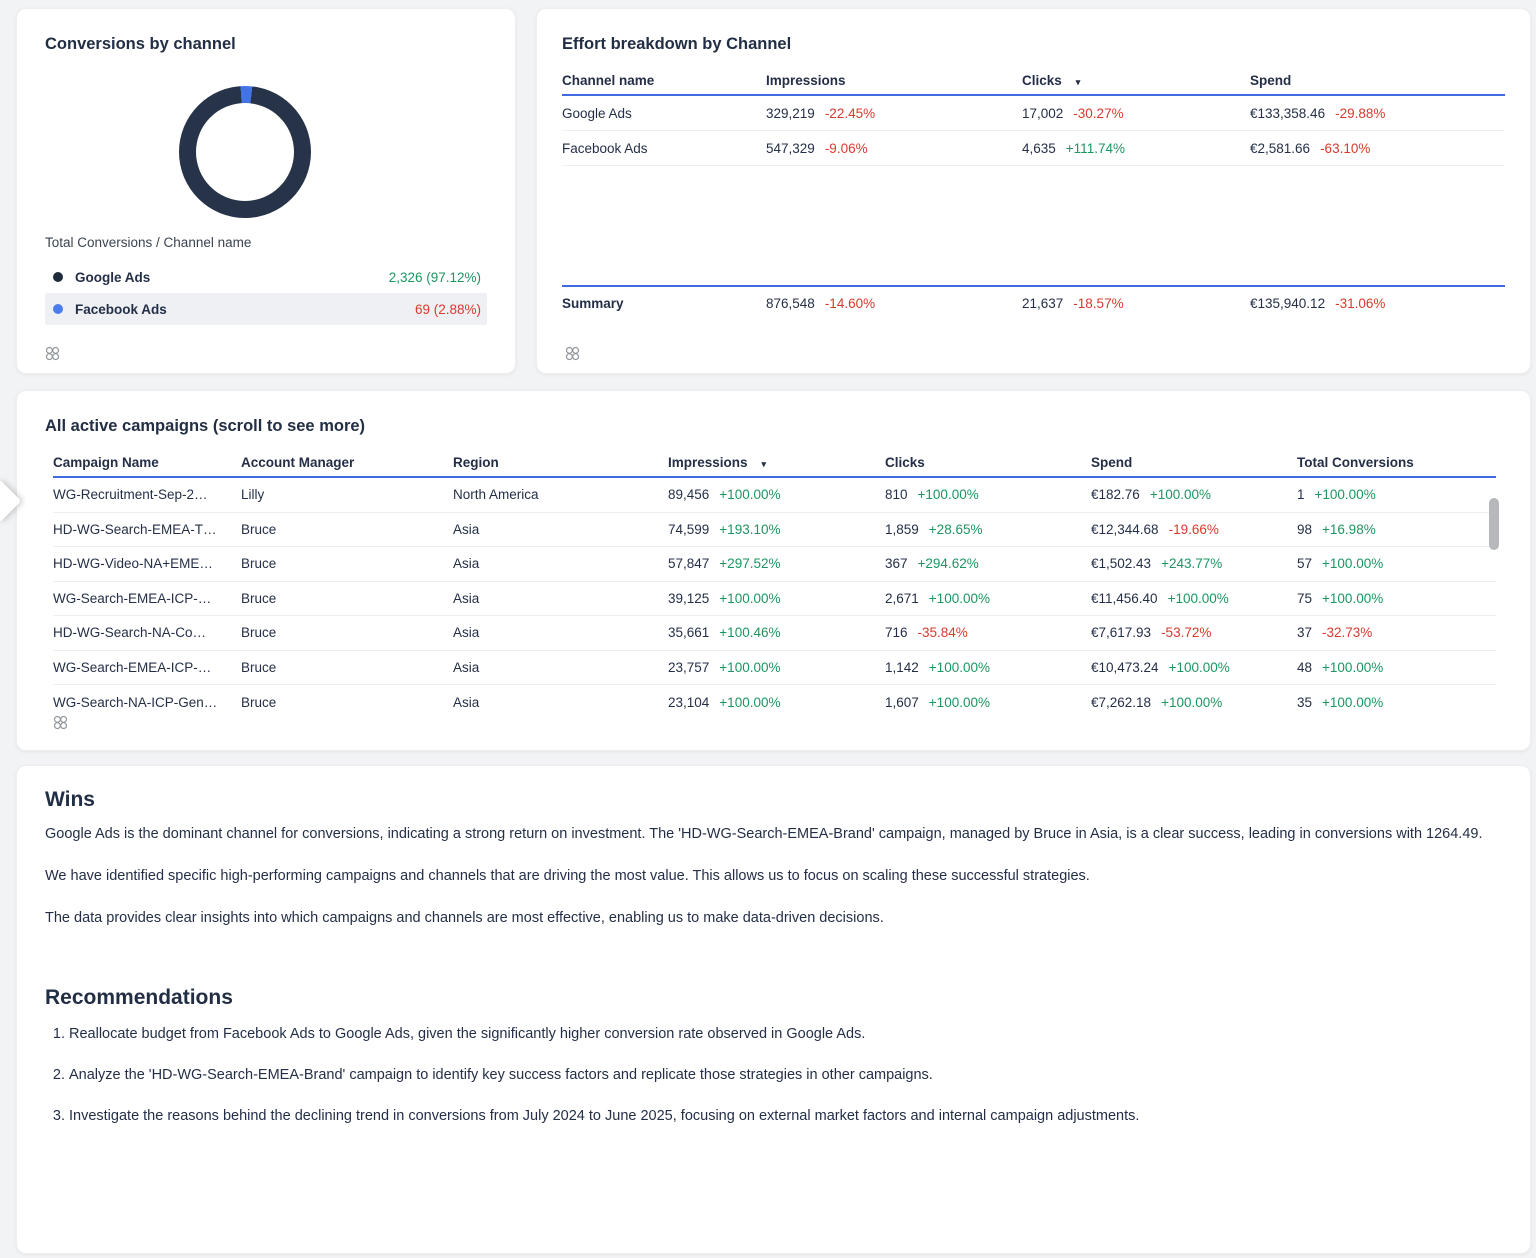 The height and width of the screenshot is (1258, 1536). Describe the element at coordinates (896, 633) in the screenshot. I see `clicks-value: 716` at that location.